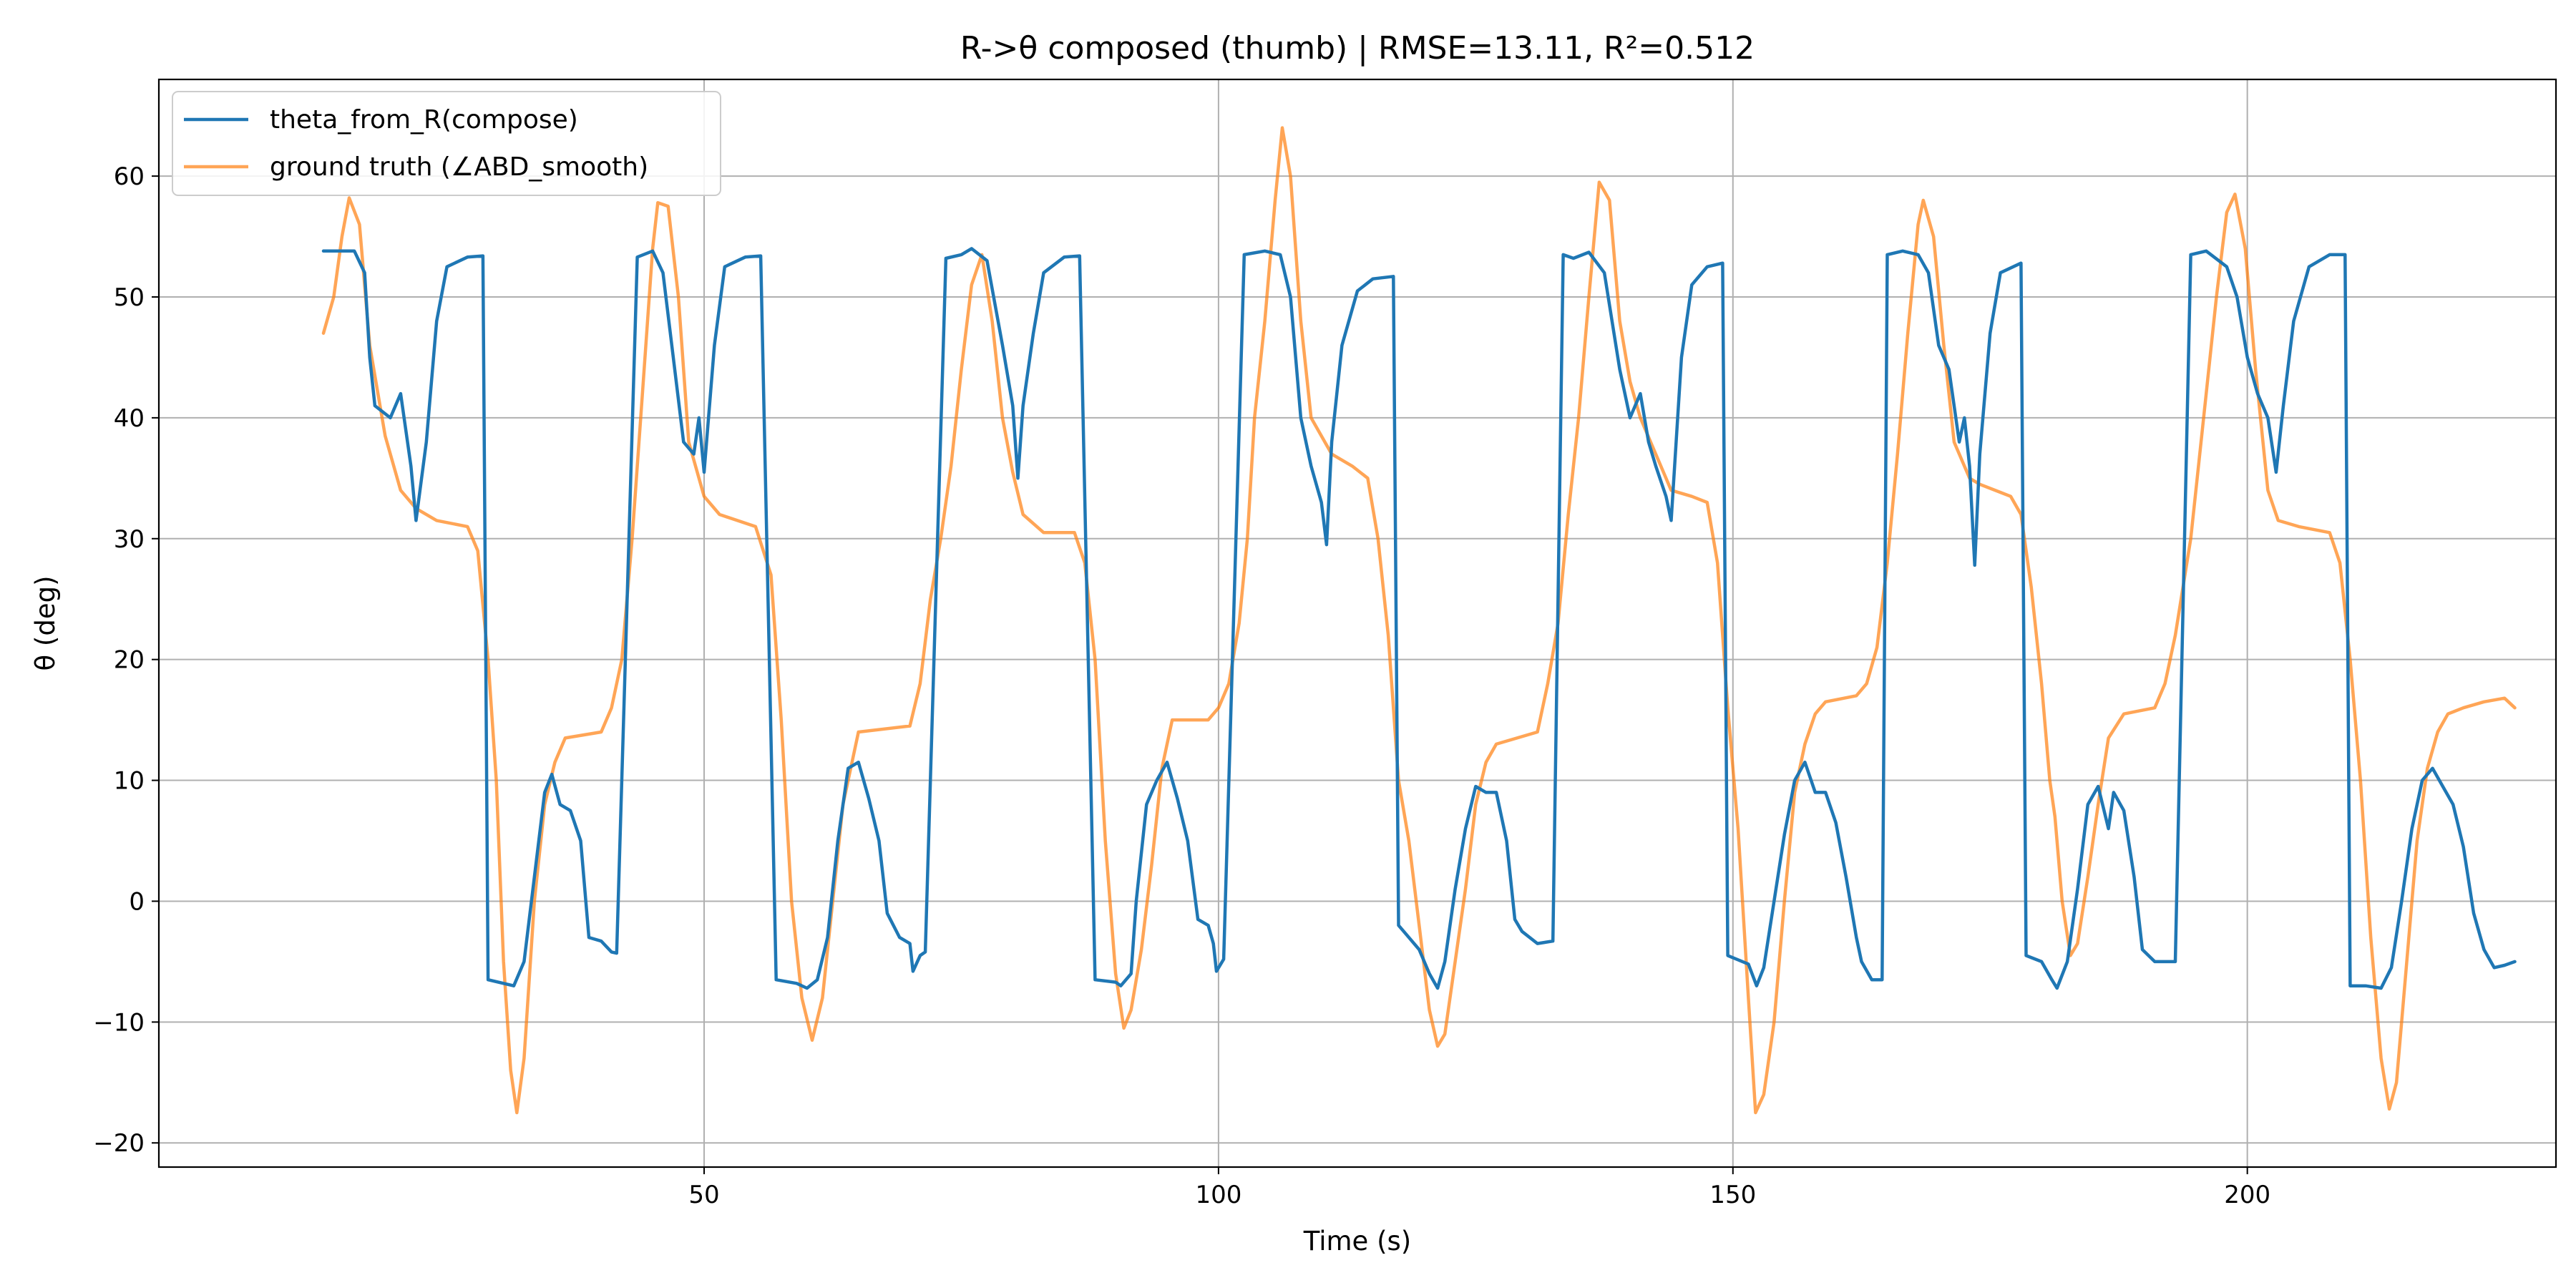 The height and width of the screenshot is (1288, 2576). Describe the element at coordinates (129, 660) in the screenshot. I see `y-tick-label: 20` at that location.